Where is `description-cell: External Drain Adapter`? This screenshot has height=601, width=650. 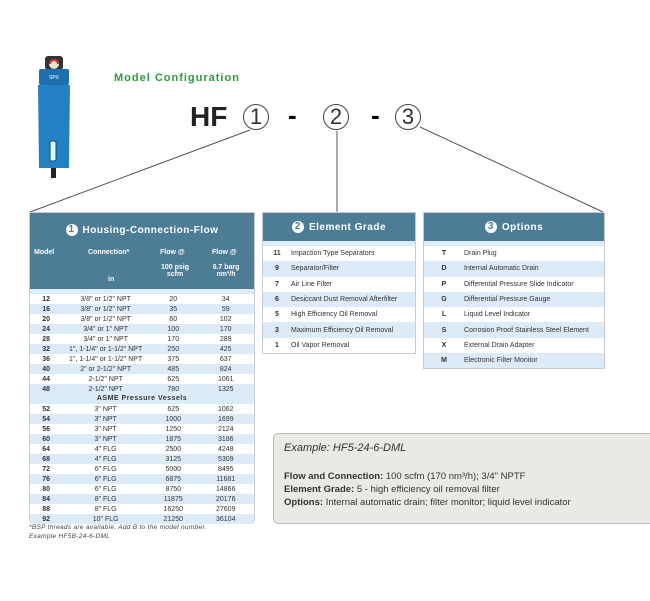
description-cell: External Drain Adapter is located at coordinates (499, 345).